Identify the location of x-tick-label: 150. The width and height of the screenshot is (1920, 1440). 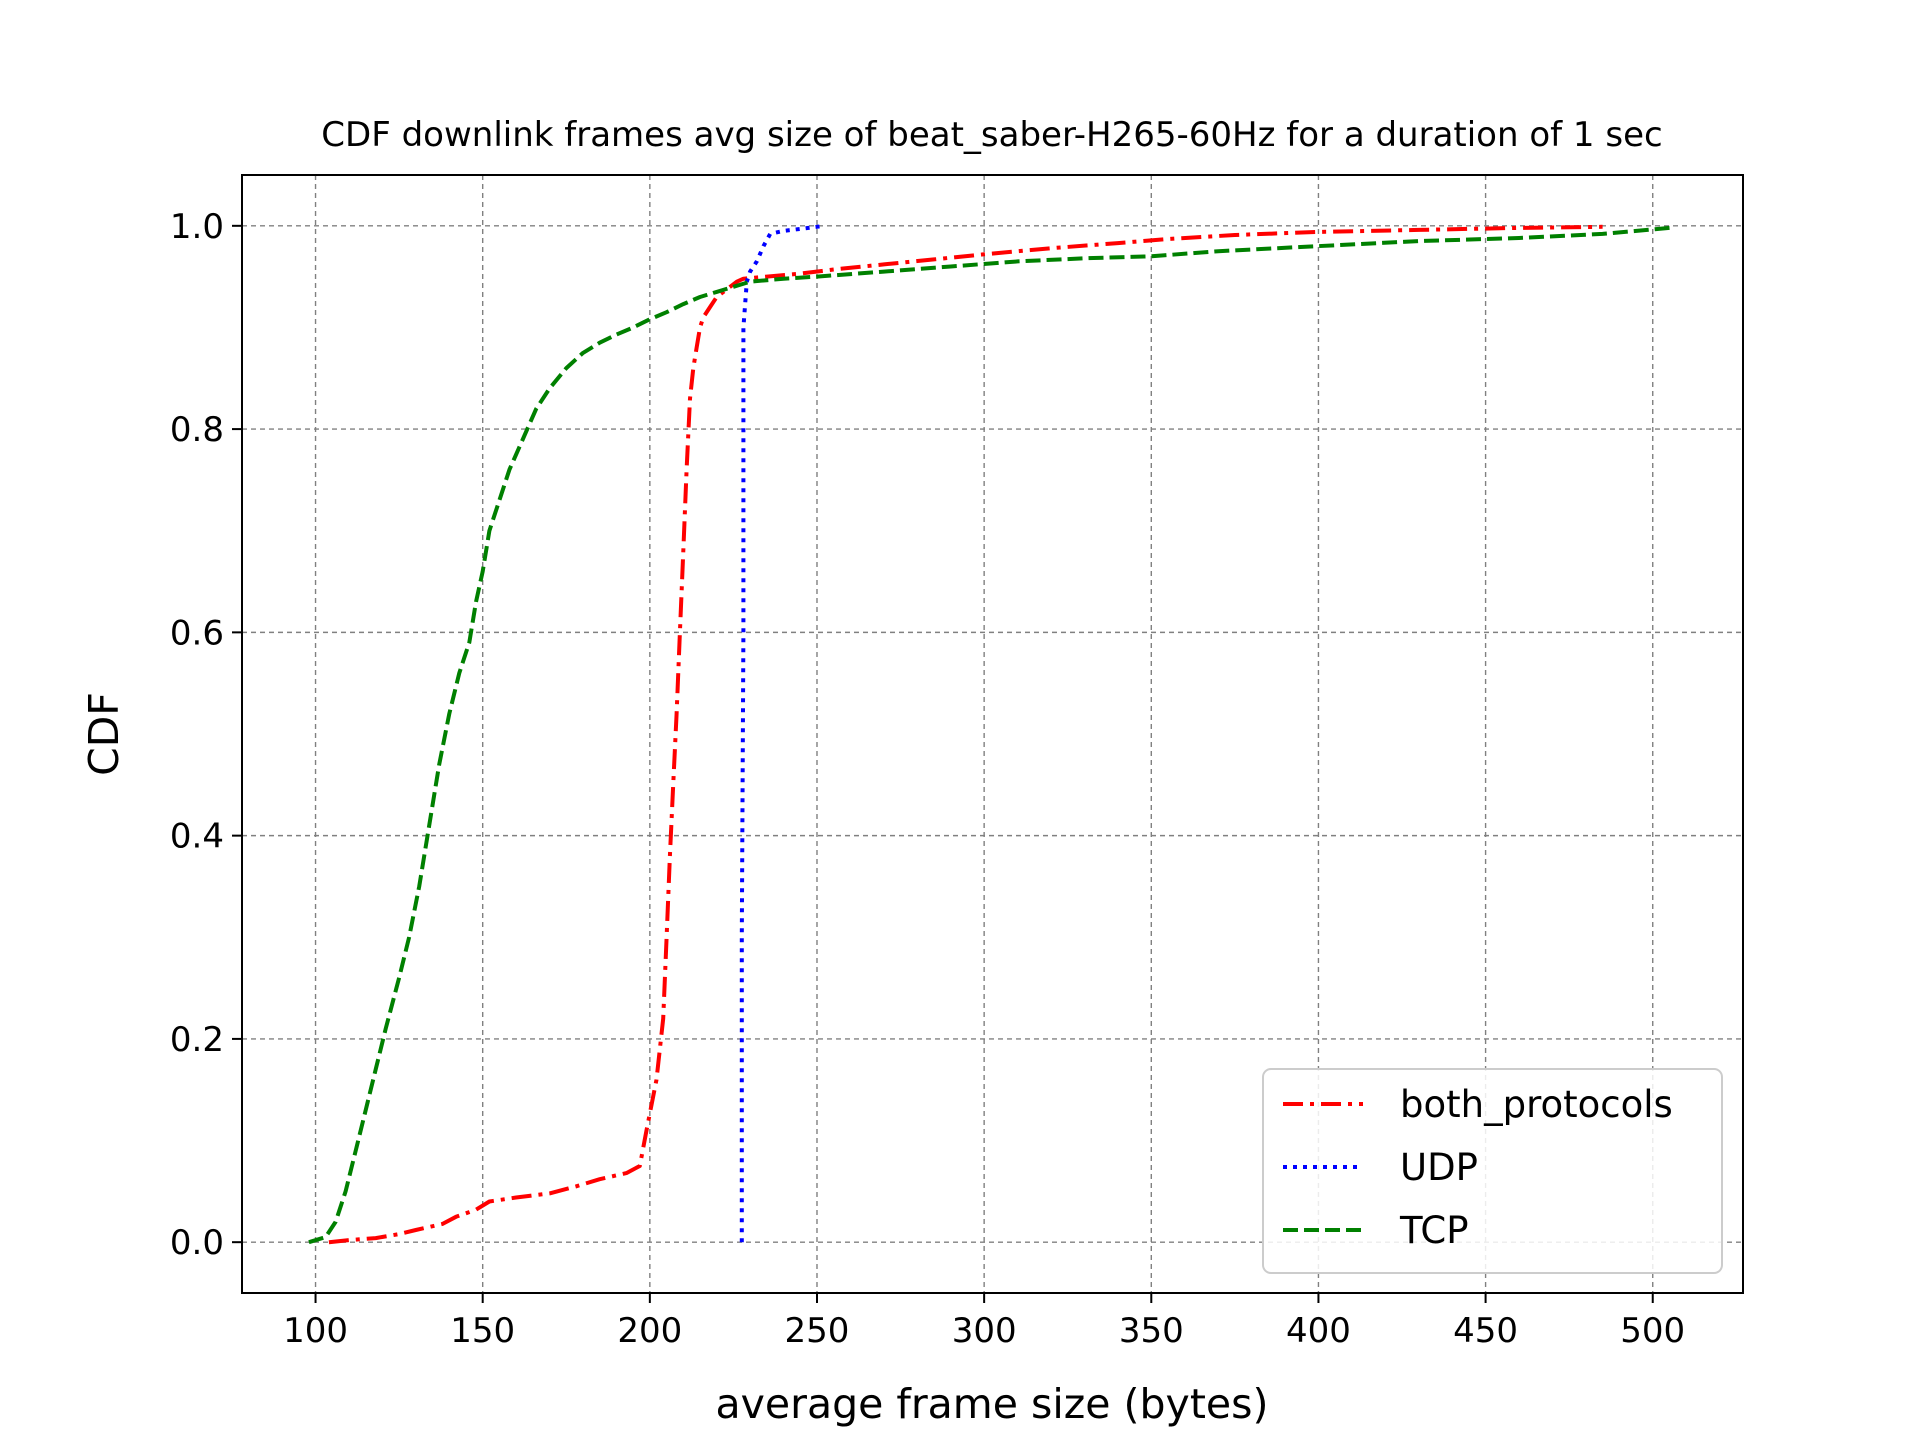
(482, 1331).